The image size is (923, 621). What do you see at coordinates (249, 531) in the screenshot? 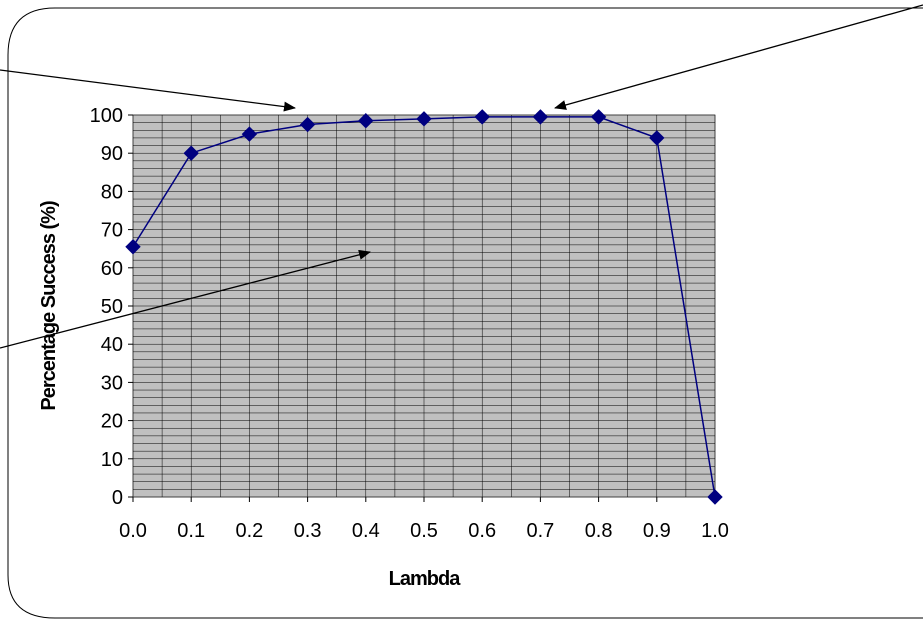
I see `x-tick-label: 0.2` at bounding box center [249, 531].